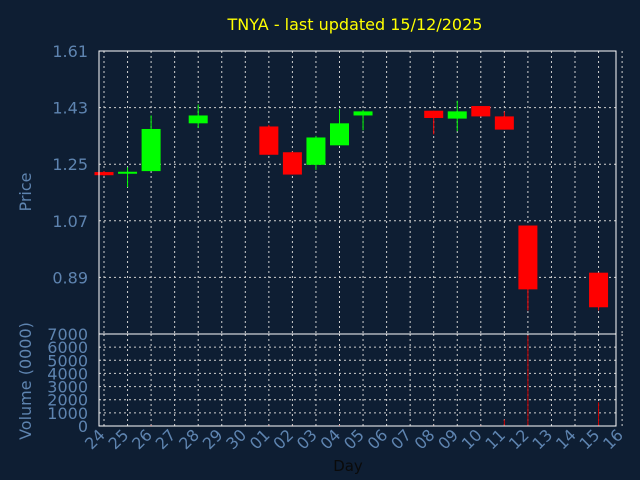  What do you see at coordinates (70, 51) in the screenshot?
I see `price-tick-label: 1.61` at bounding box center [70, 51].